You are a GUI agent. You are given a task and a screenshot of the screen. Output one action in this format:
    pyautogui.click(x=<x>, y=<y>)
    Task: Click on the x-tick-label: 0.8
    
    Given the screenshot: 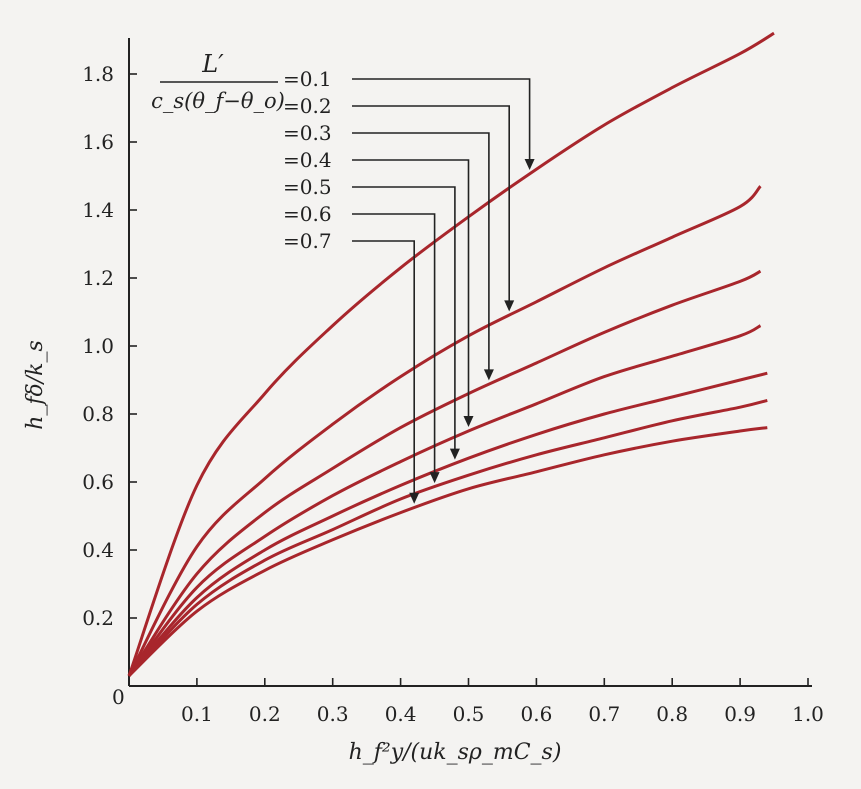 What is the action you would take?
    pyautogui.click(x=672, y=714)
    